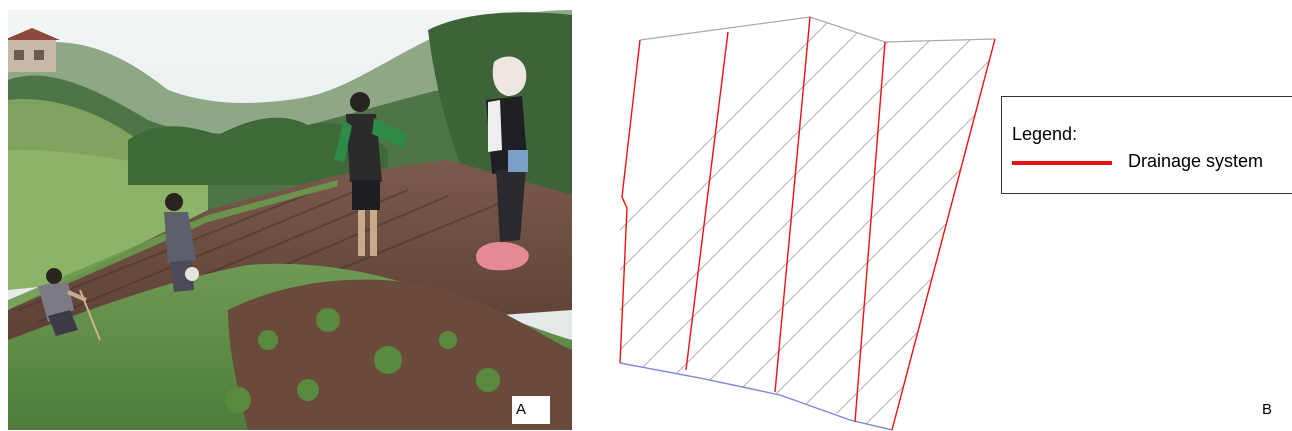 This screenshot has height=431, width=1292. Describe the element at coordinates (1062, 163) in the screenshot. I see `legend-swatch-drainage` at that location.